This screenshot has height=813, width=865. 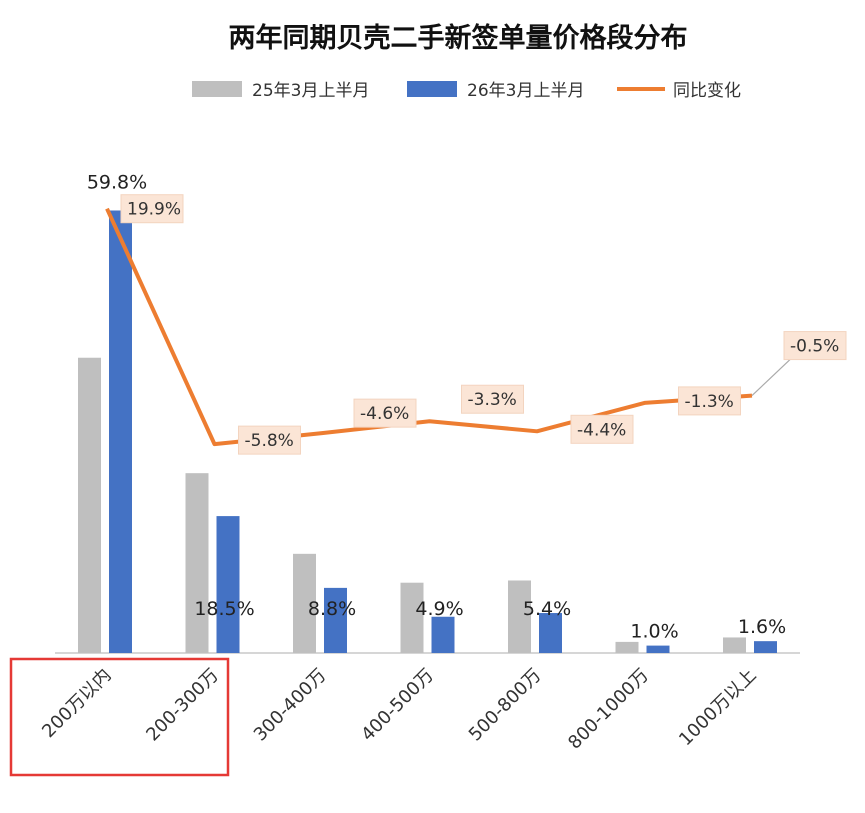 What do you see at coordinates (762, 627) in the screenshot?
I see `value-label-2026-6: 1.6%` at bounding box center [762, 627].